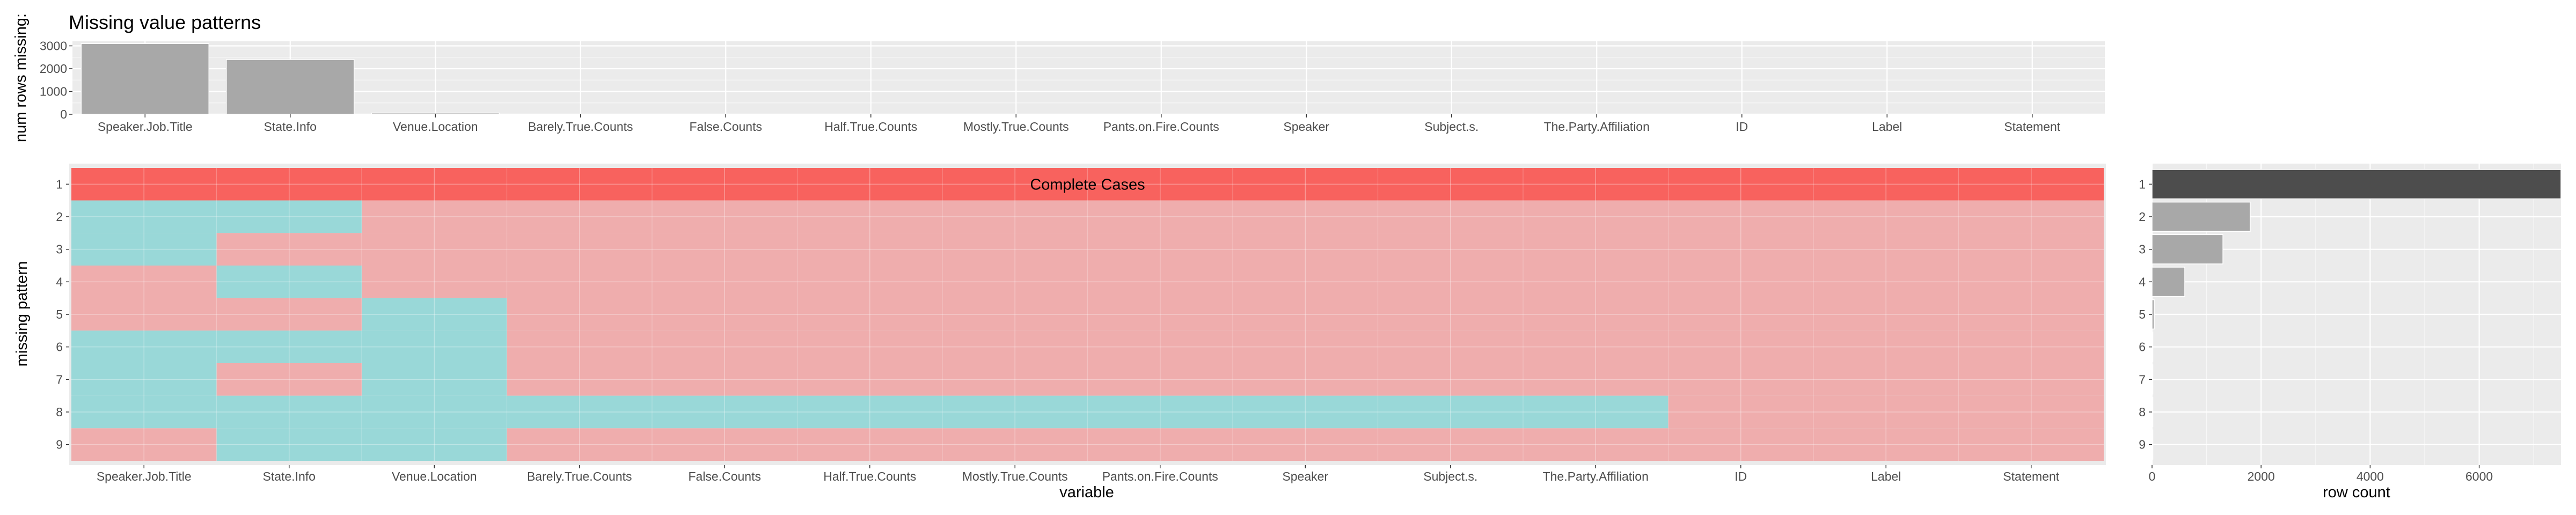 The image size is (2576, 515). What do you see at coordinates (53, 92) in the screenshot?
I see `top-y-tick-label: 1000` at bounding box center [53, 92].